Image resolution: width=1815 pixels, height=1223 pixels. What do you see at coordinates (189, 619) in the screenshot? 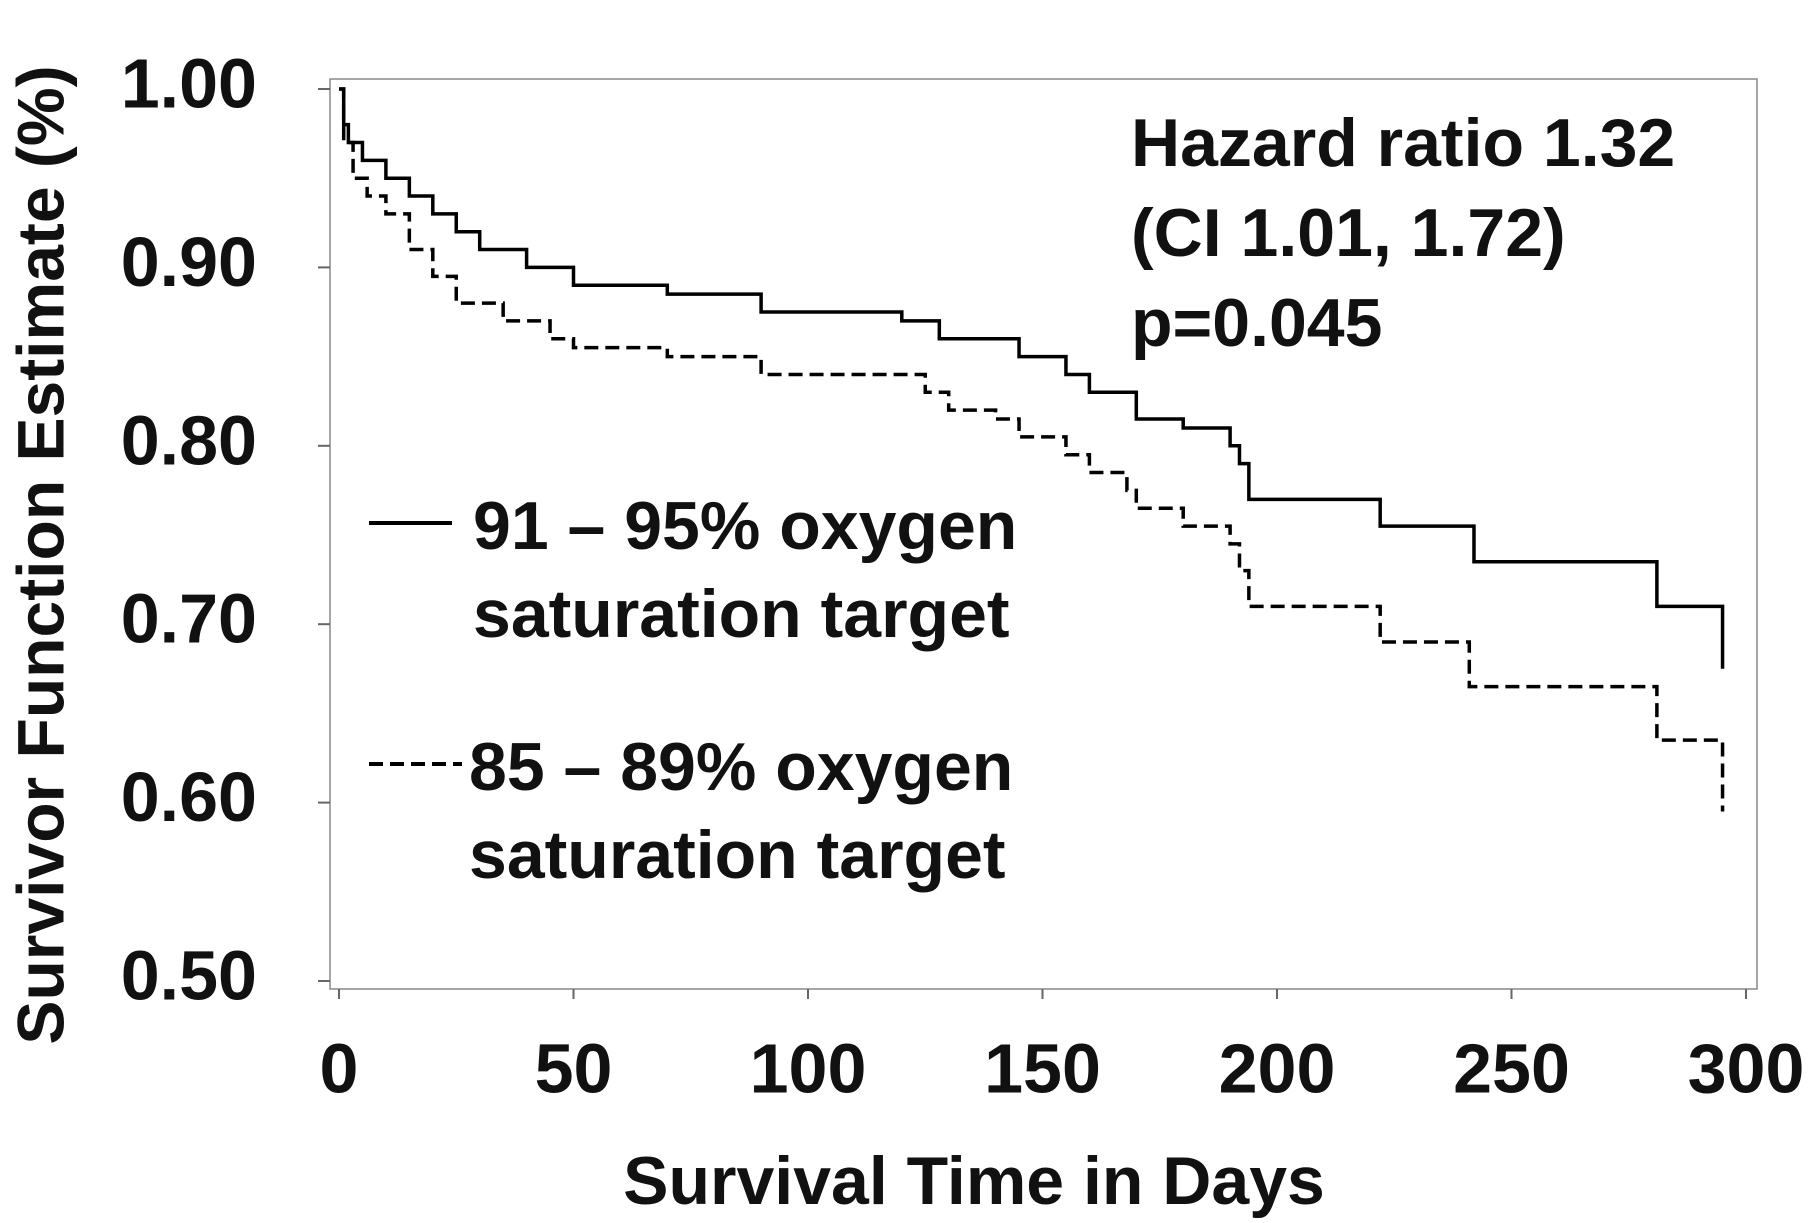
I see `y-tick-label: 0.70` at bounding box center [189, 619].